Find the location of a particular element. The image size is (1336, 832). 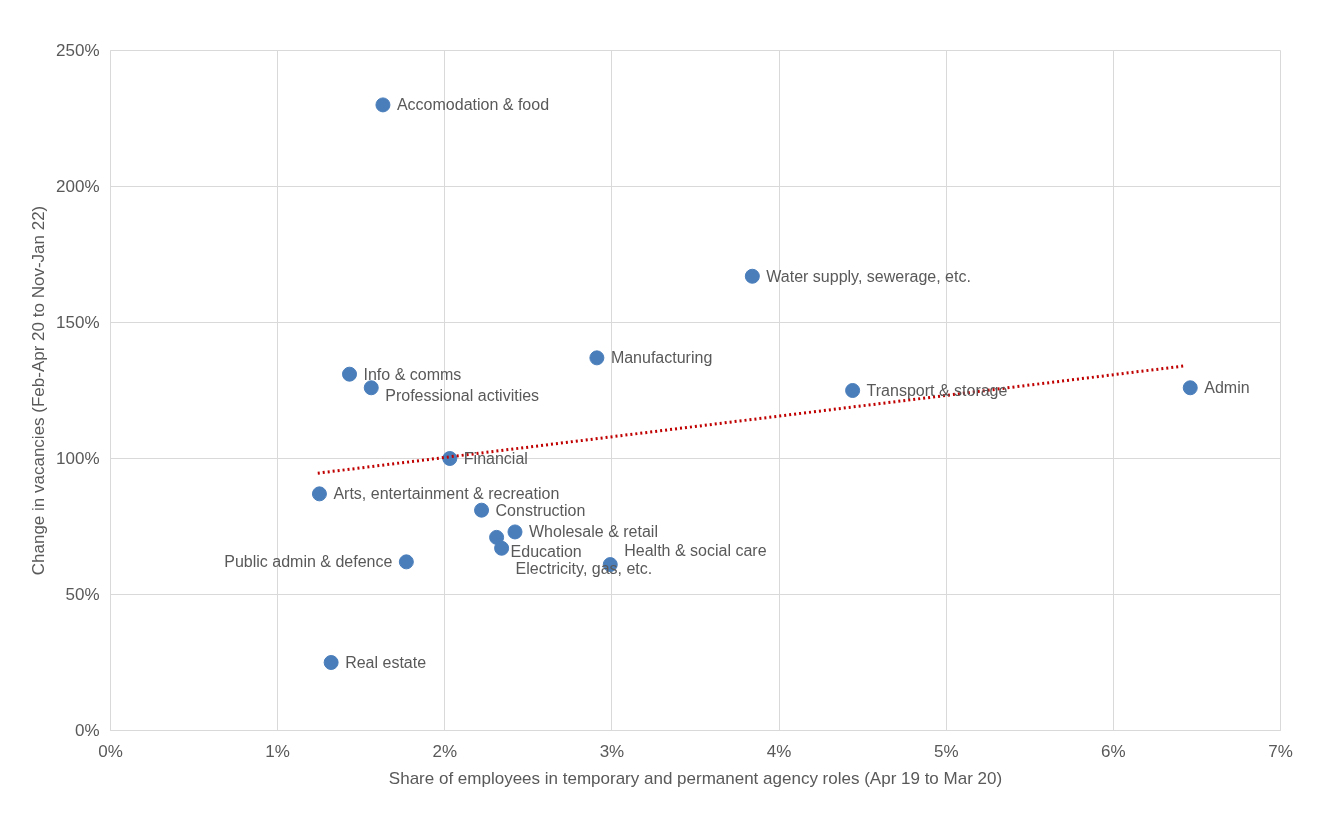

x-tick-label: 3% is located at coordinates (612, 751).